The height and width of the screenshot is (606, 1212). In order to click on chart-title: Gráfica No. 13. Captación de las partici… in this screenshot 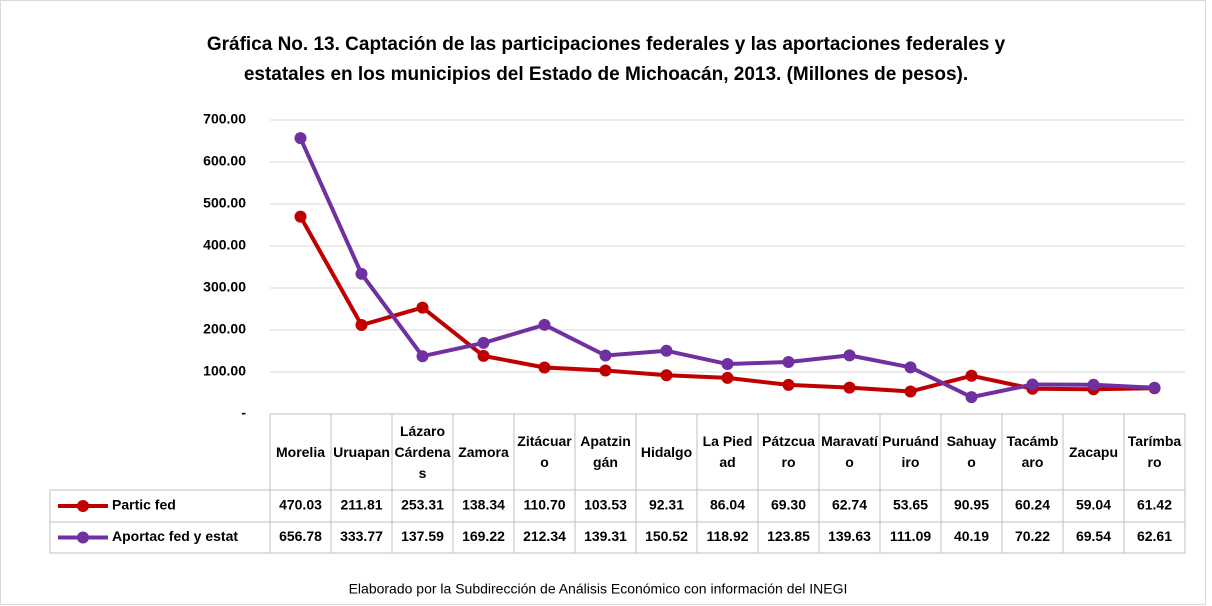, I will do `click(606, 59)`.